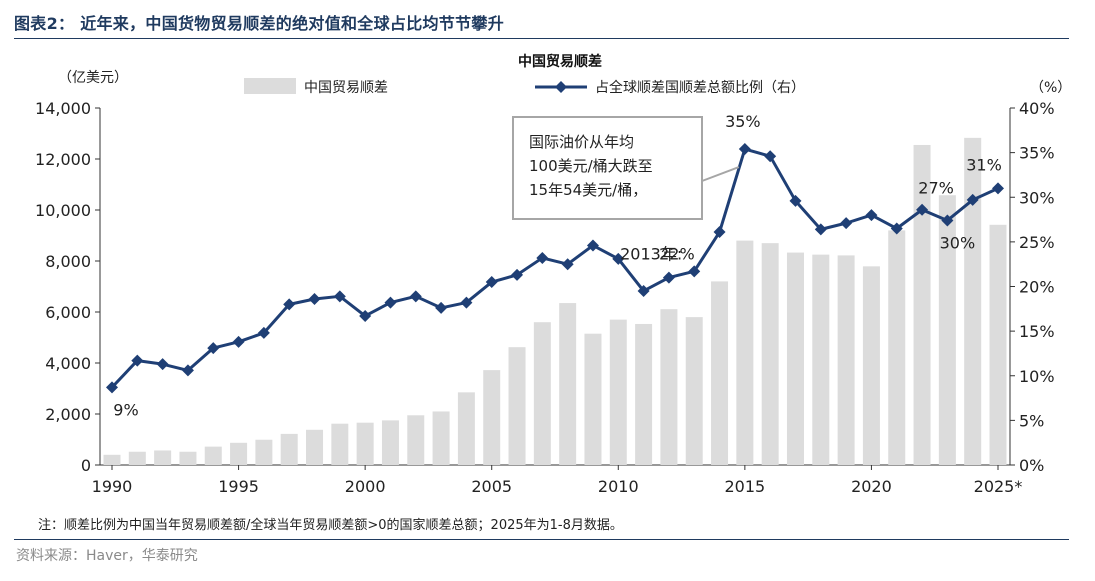  What do you see at coordinates (644, 394) in the screenshot?
I see `bar-2011` at bounding box center [644, 394].